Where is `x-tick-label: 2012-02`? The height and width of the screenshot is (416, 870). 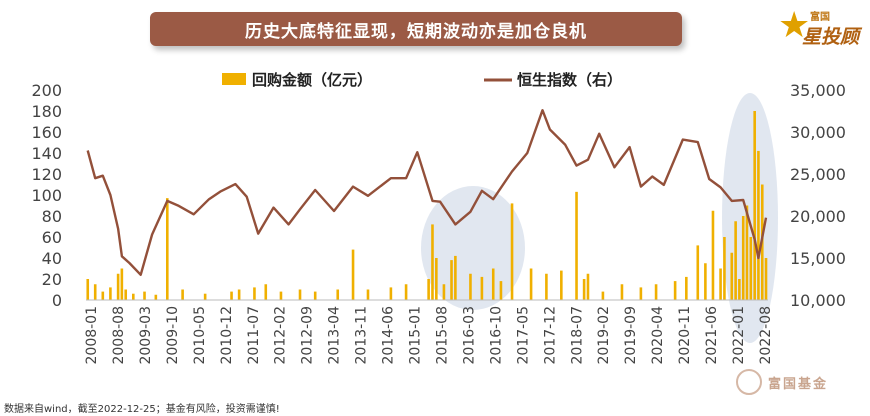 x-tick-label: 2012-02 is located at coordinates (281, 335).